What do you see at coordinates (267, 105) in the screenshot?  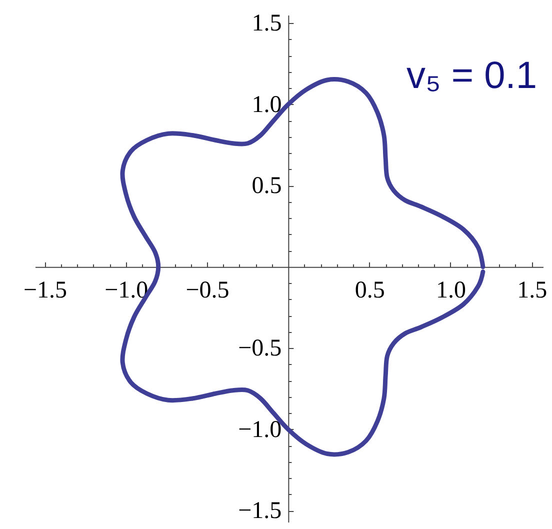 I see `y-tick-label: 1.0` at bounding box center [267, 105].